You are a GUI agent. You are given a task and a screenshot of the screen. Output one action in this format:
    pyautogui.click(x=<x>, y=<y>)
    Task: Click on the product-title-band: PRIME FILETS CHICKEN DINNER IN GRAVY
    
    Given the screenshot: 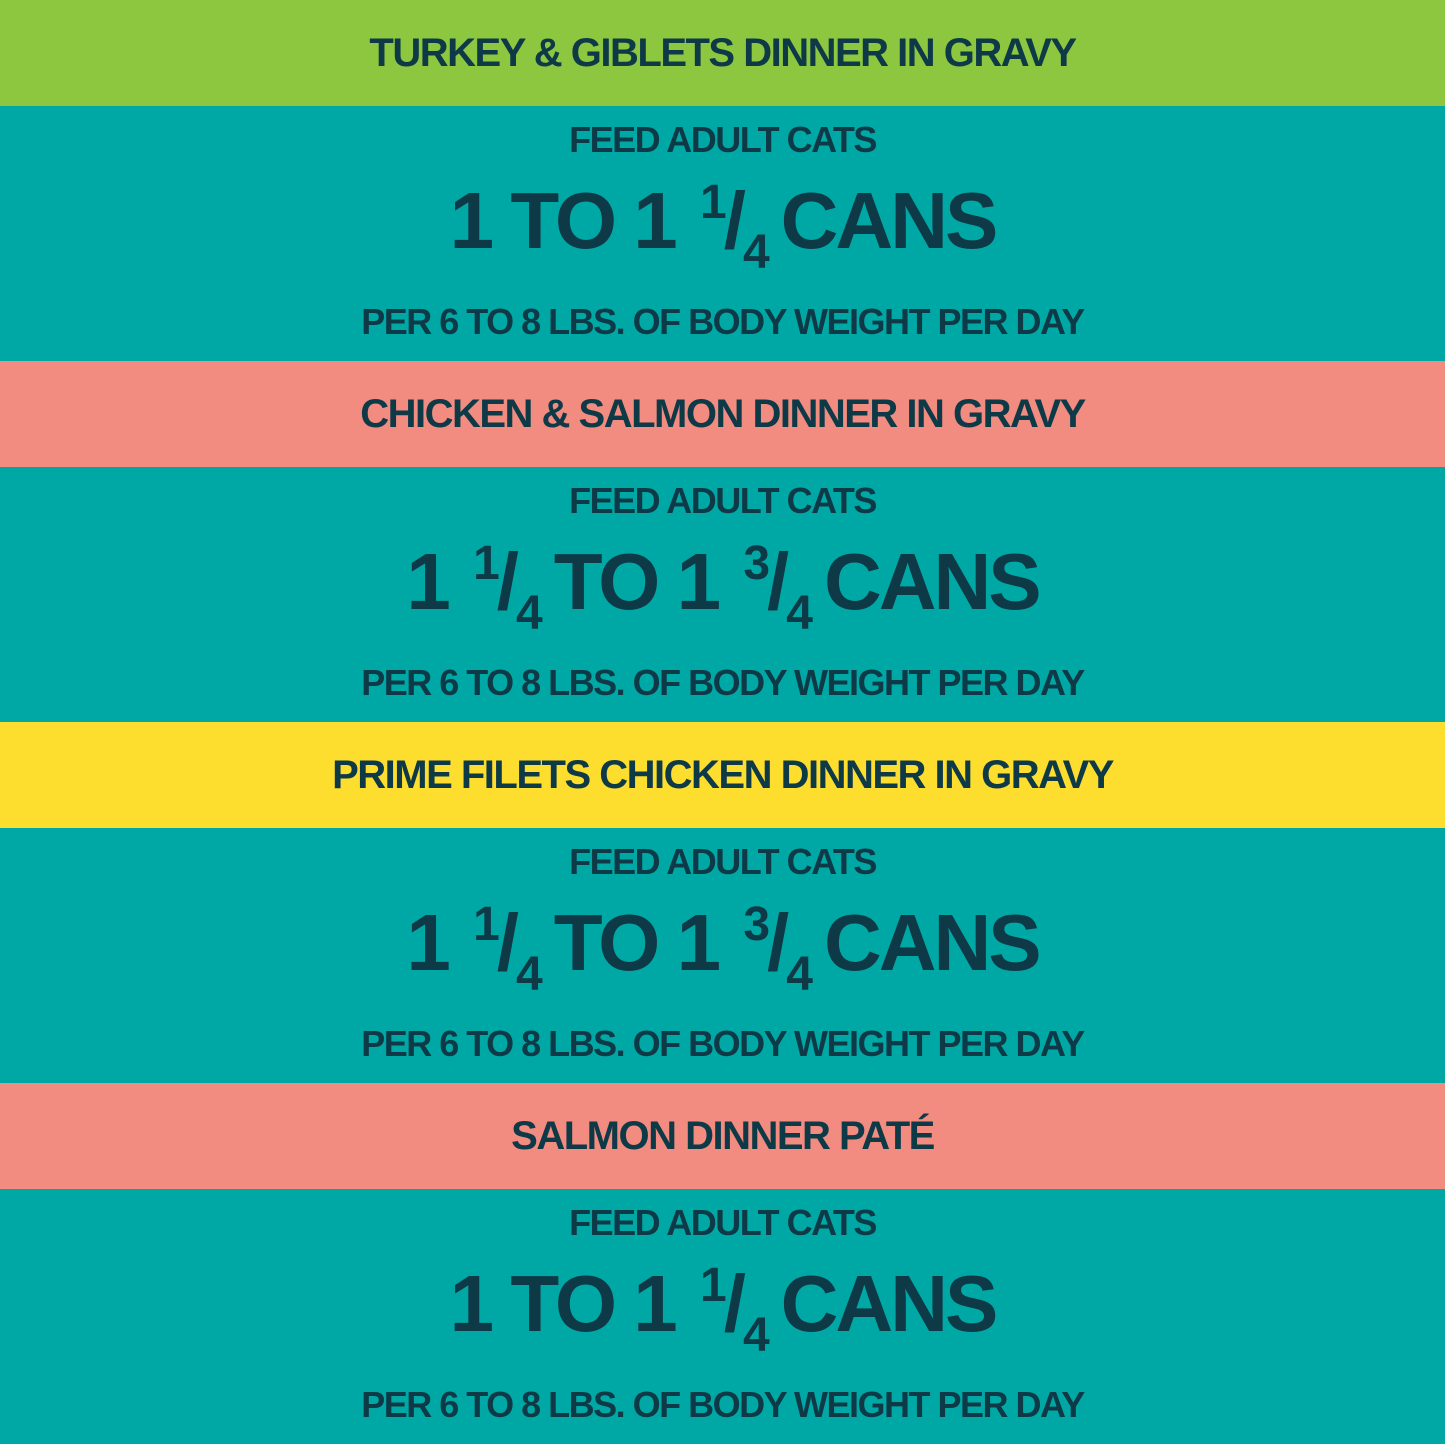 What is the action you would take?
    pyautogui.click(x=722, y=775)
    